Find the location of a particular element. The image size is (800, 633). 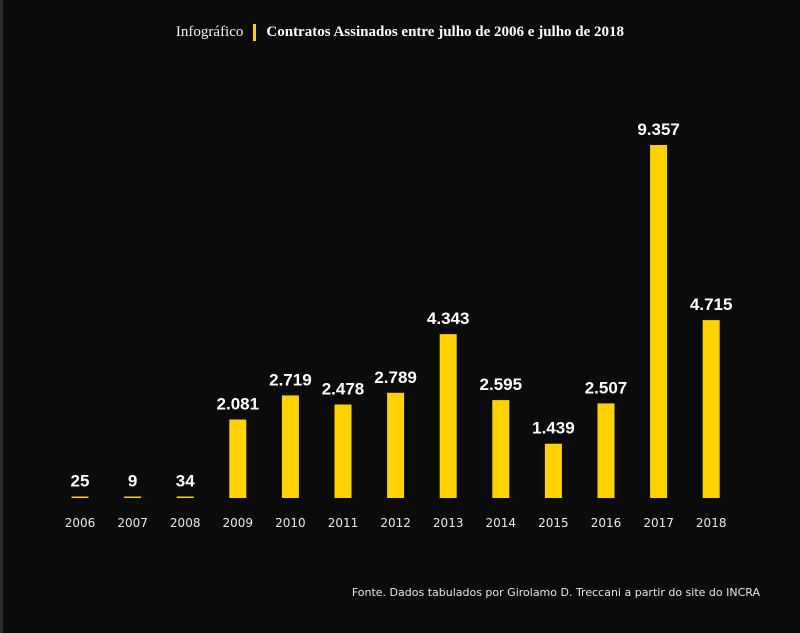

bar-2015 is located at coordinates (553, 470).